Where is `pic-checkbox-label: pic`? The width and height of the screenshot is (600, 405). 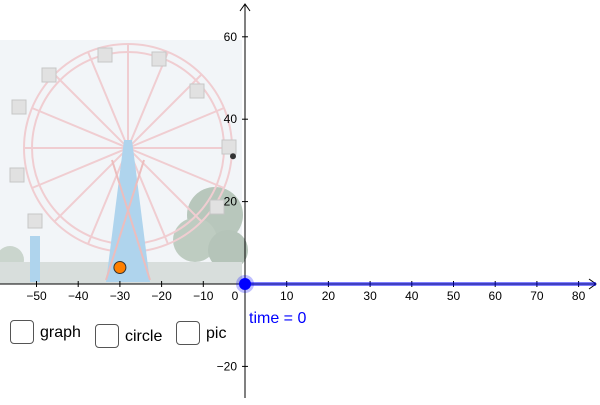
pic-checkbox-label: pic is located at coordinates (216, 333).